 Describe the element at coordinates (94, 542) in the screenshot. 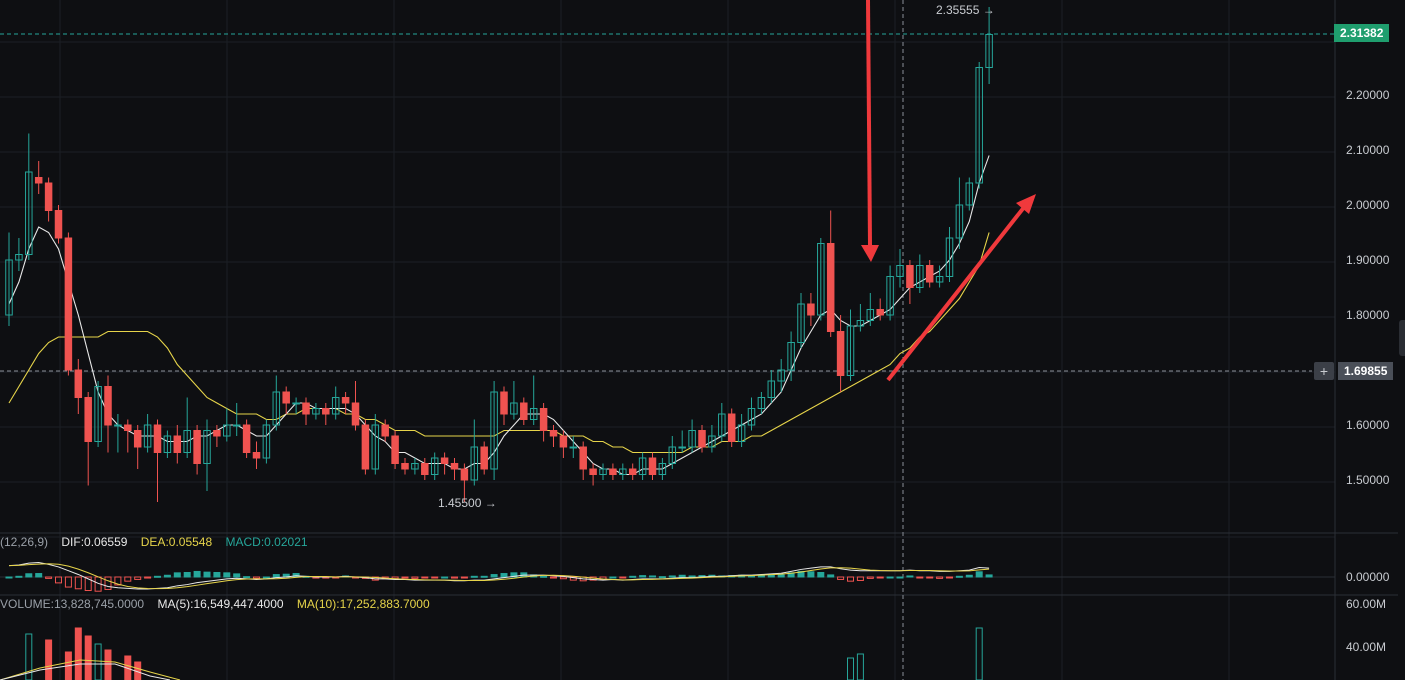

I see `macd-dif: DIF:0.06559` at that location.